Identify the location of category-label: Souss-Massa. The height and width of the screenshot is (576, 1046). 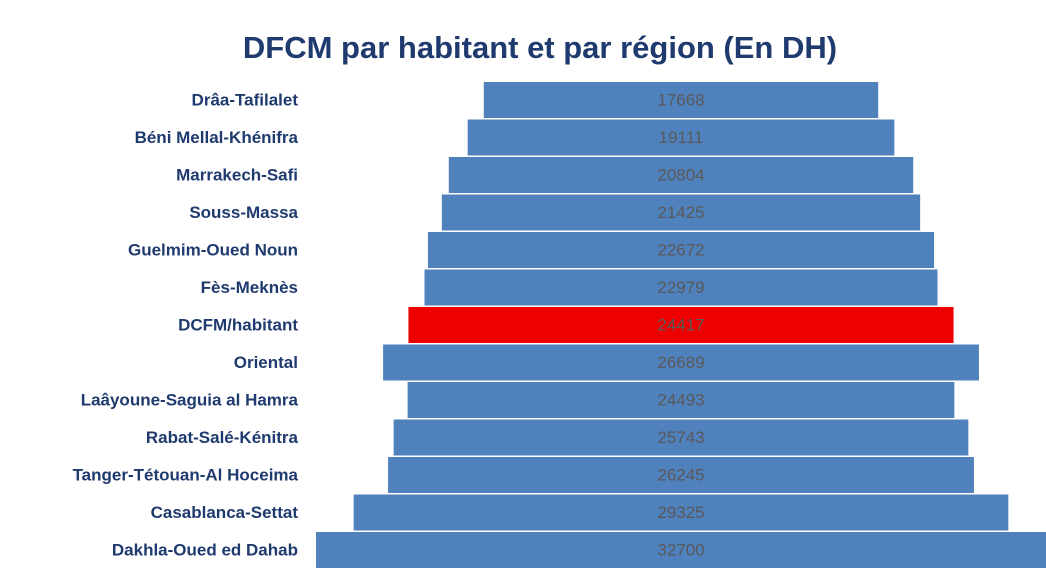
(243, 212).